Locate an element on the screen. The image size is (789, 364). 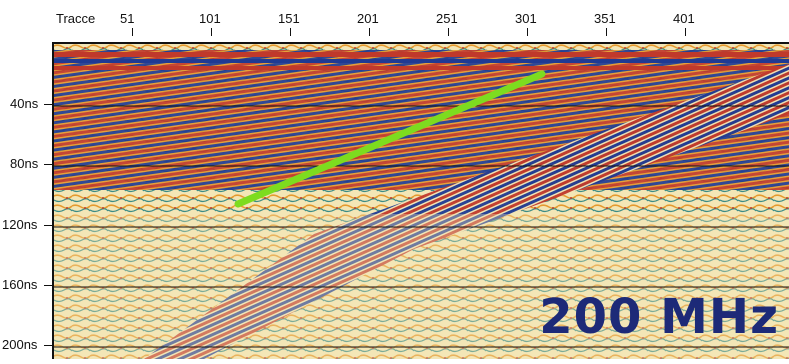
time-tick-label: 80ns is located at coordinates (24, 163).